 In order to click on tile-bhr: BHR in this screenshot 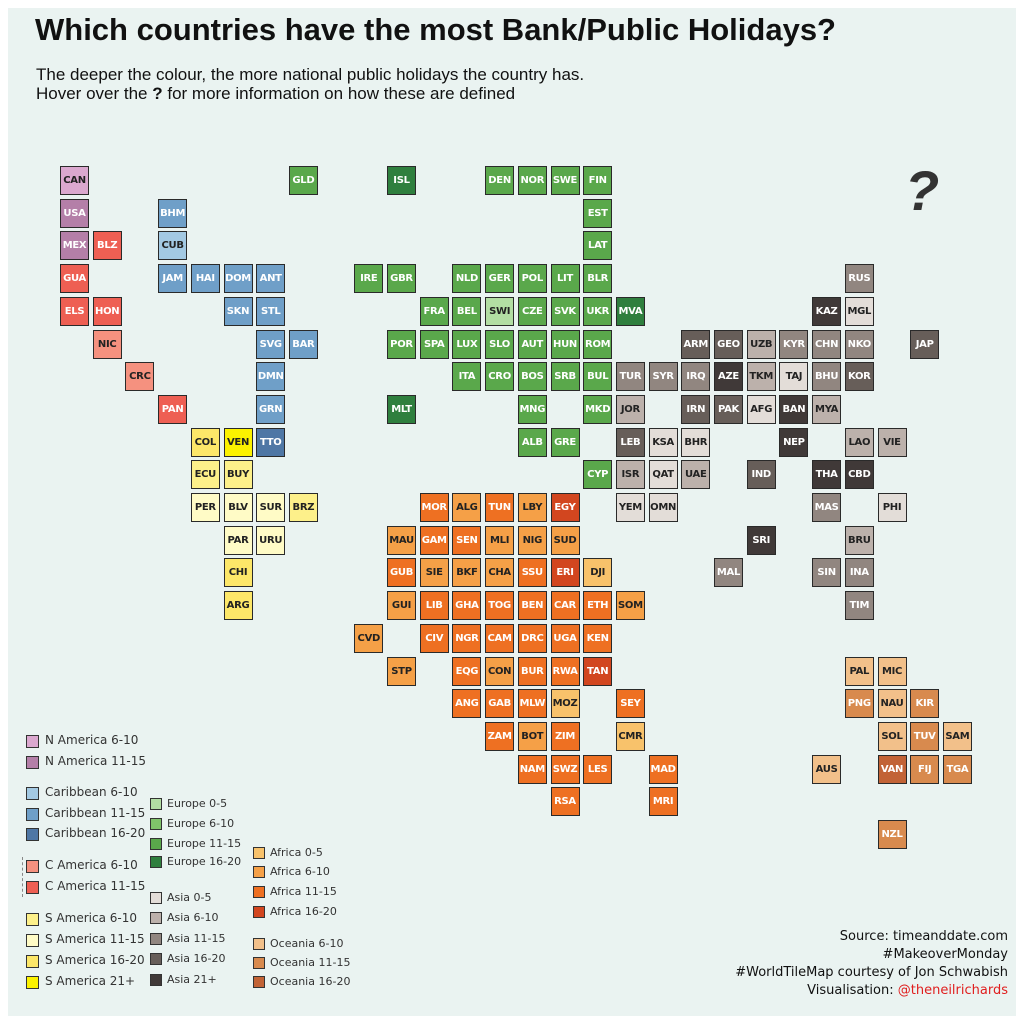, I will do `click(696, 442)`.